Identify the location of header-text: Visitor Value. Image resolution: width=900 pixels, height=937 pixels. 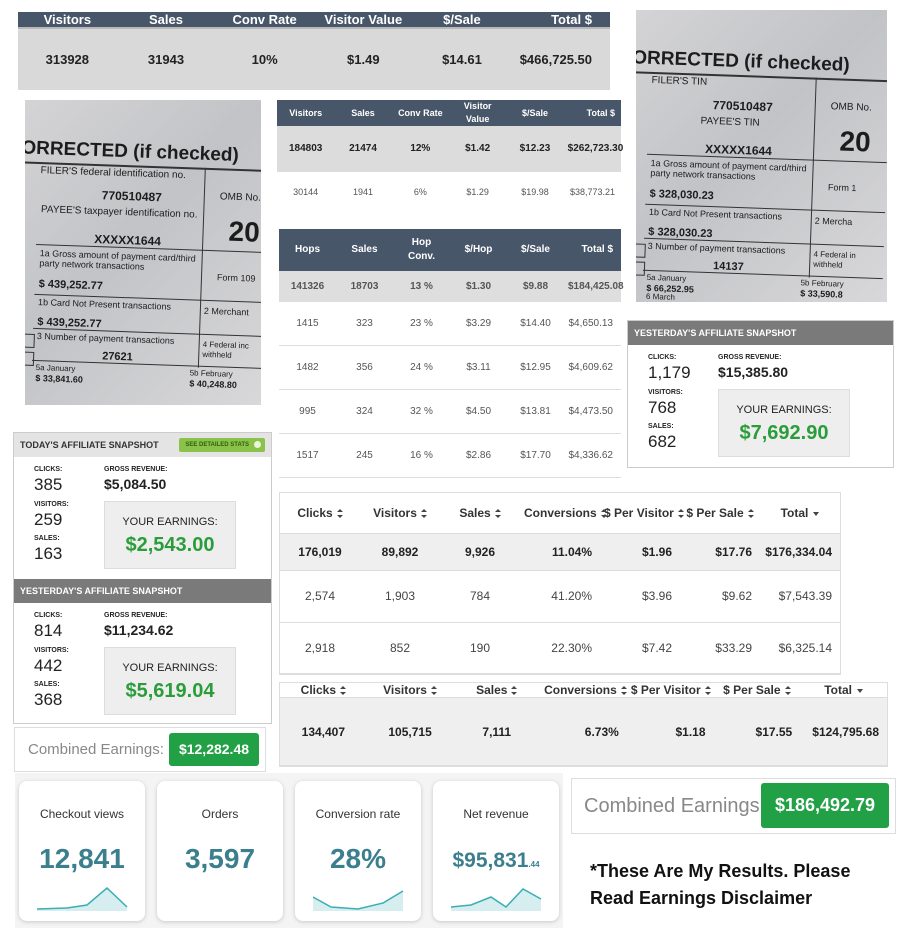
(363, 19).